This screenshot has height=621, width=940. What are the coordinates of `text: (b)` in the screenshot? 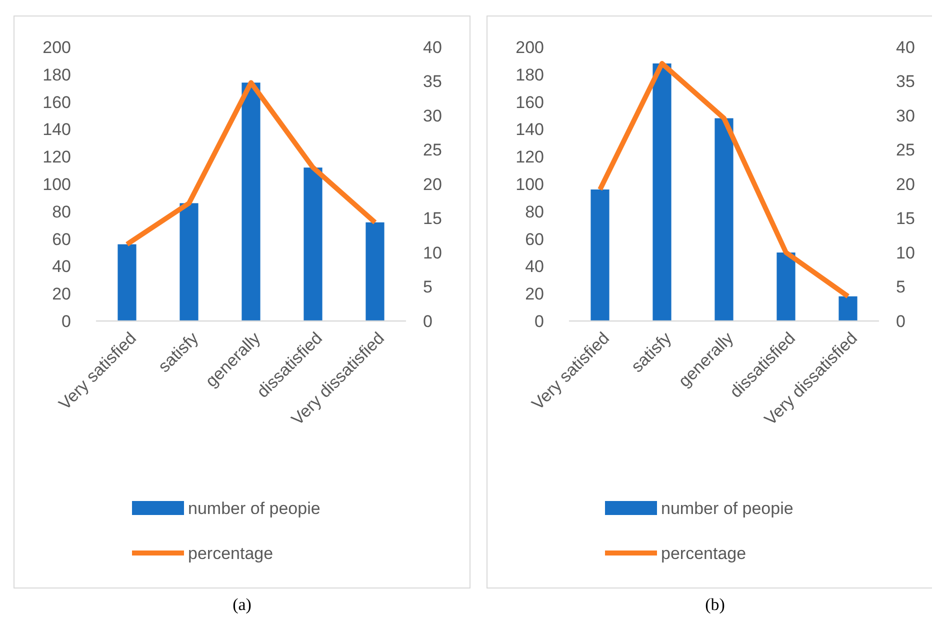 It's located at (715, 604).